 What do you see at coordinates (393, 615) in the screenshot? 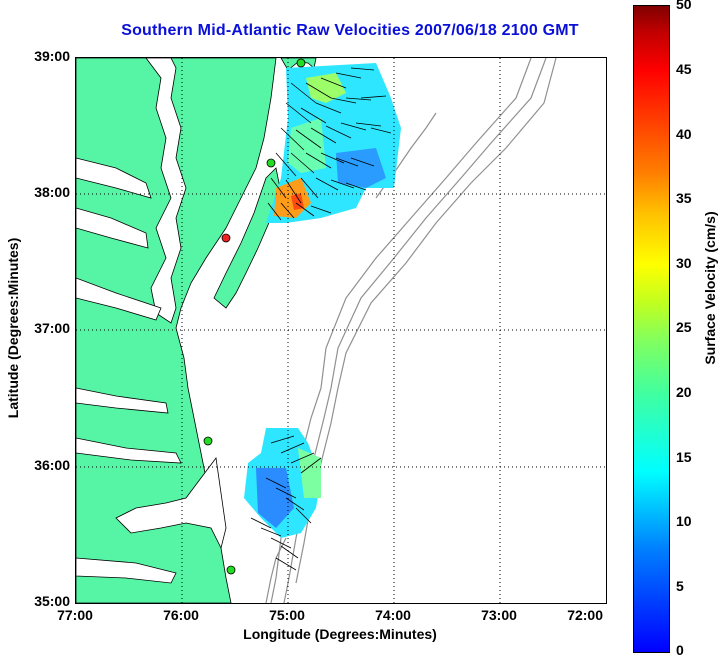
I see `x-tick-label: 74:00` at bounding box center [393, 615].